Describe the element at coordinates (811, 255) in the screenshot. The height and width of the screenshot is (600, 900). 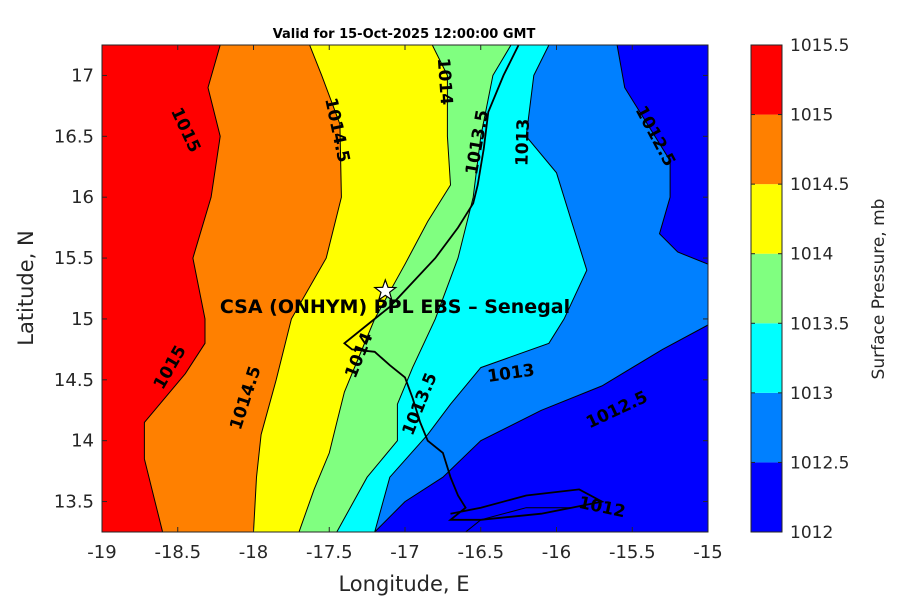
I see `colorbar-label-4: 1014` at that location.